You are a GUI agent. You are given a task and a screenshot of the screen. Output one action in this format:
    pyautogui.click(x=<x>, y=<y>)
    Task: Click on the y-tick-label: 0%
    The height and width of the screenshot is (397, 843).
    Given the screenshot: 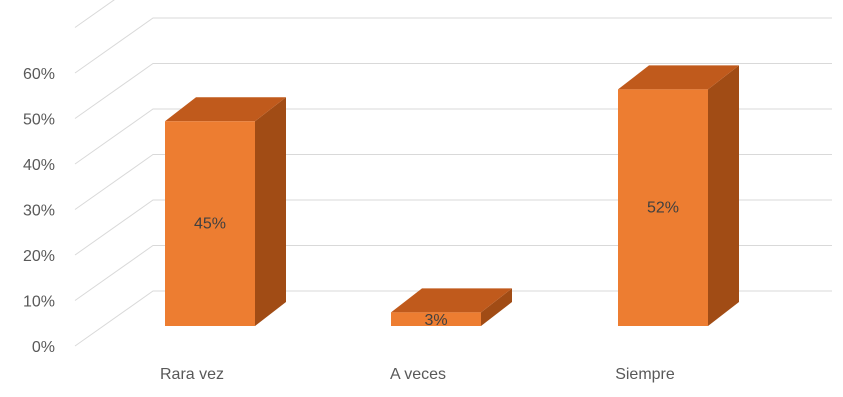 What is the action you would take?
    pyautogui.click(x=43, y=347)
    